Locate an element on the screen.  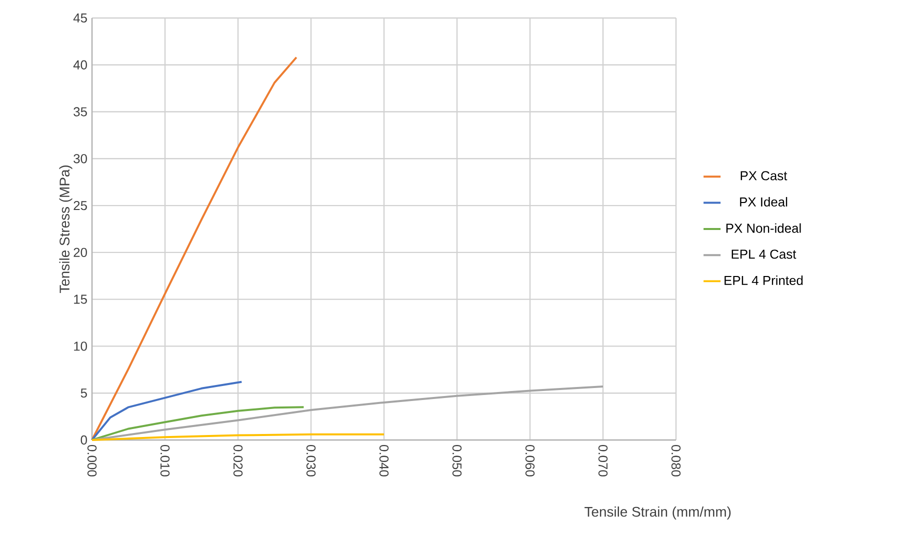
y-tick-label: 20 is located at coordinates (80, 253).